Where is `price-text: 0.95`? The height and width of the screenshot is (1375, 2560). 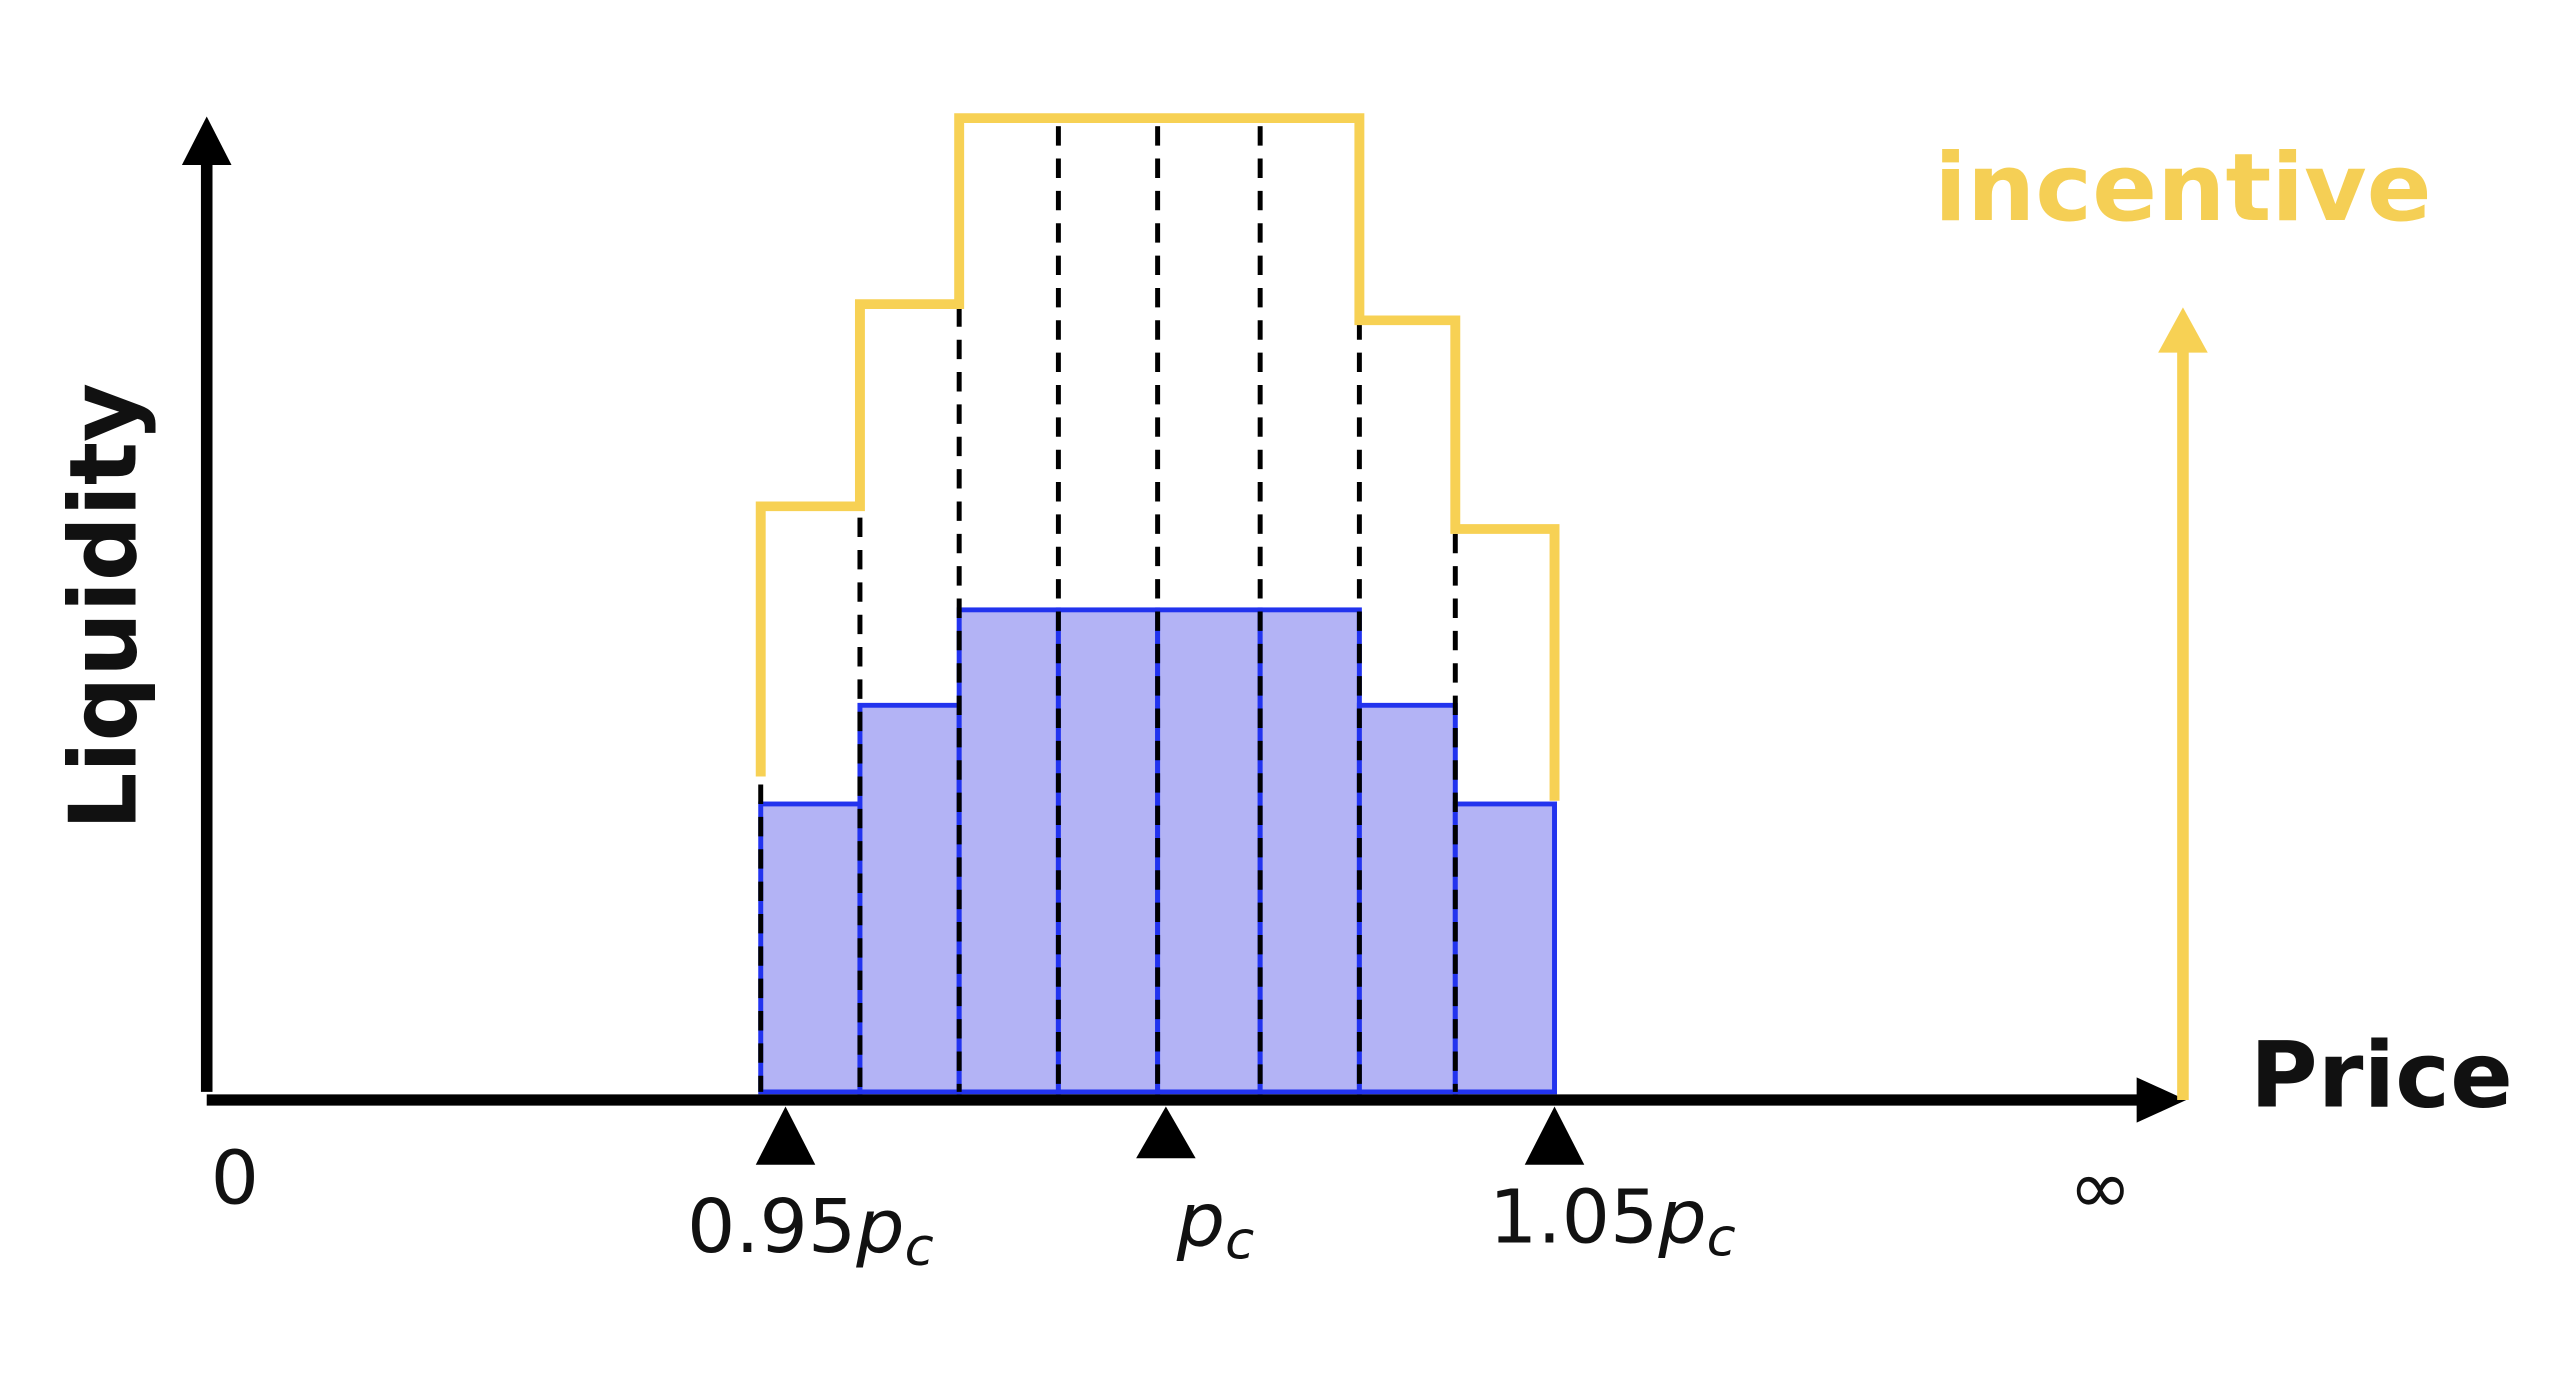 price-text: 0.95 is located at coordinates (771, 1226).